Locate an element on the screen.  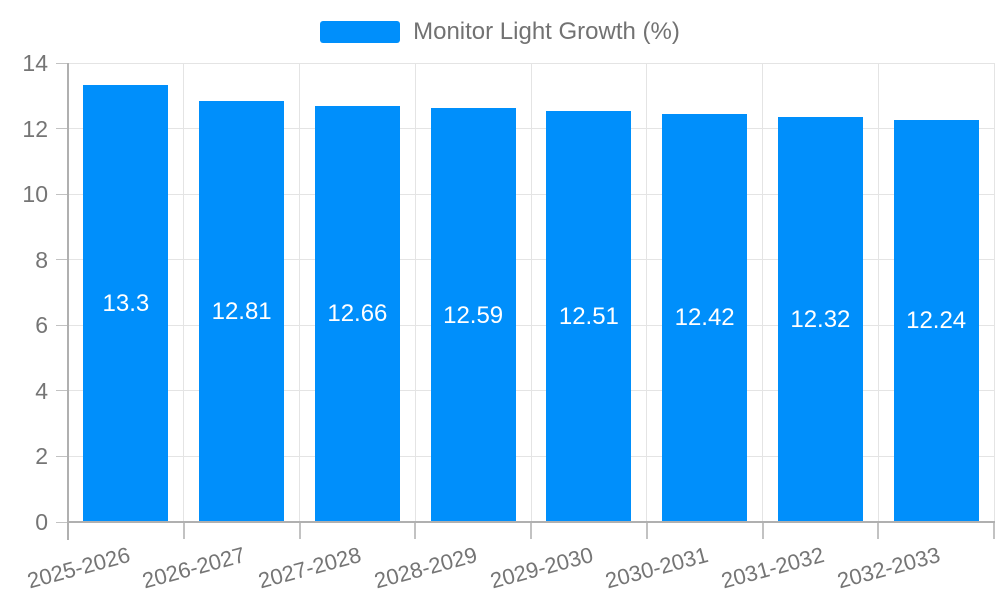
y-axis-tick-label: 10 is located at coordinates (35, 194).